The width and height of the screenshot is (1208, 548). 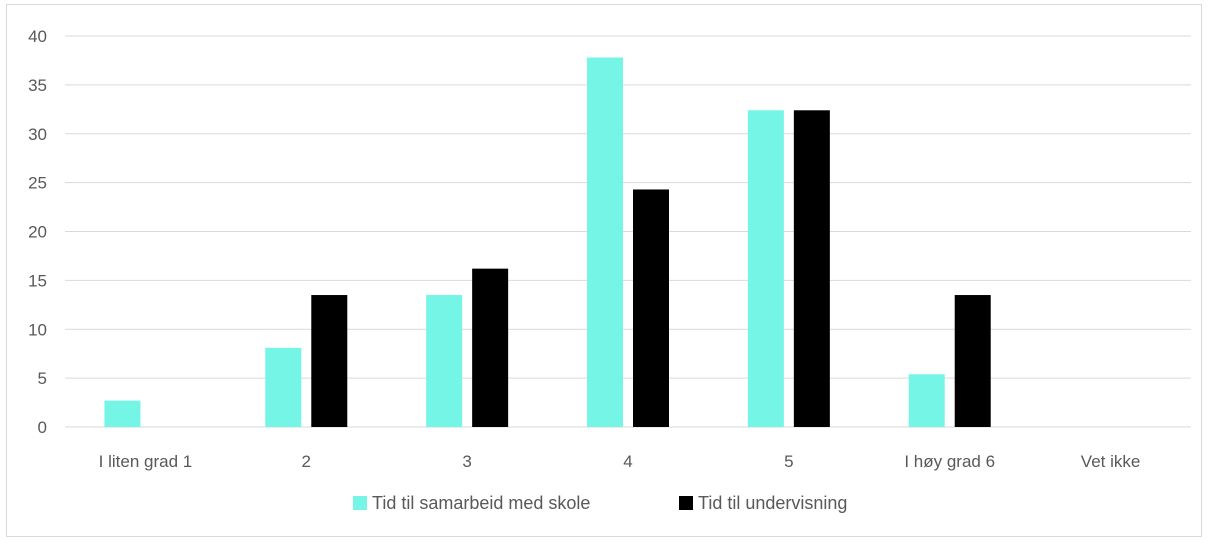 What do you see at coordinates (627, 461) in the screenshot?
I see `x-tick-label: 4` at bounding box center [627, 461].